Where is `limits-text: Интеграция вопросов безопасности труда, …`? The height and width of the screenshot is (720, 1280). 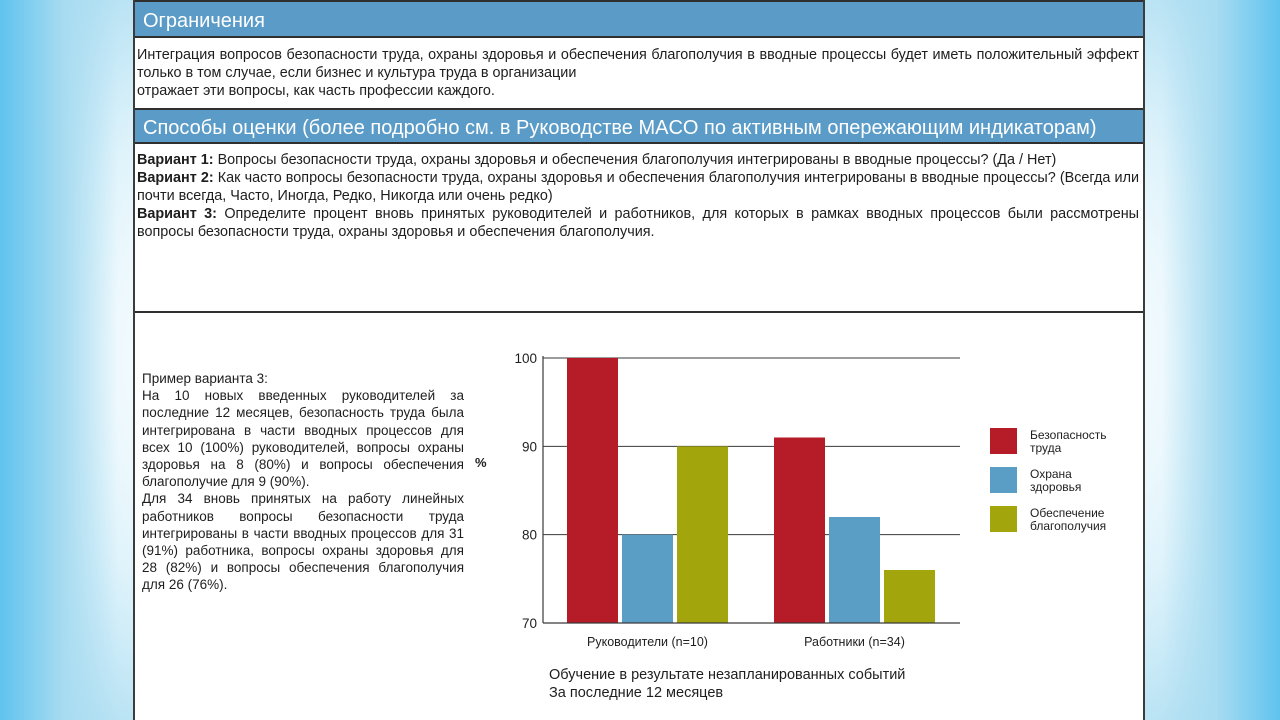
limits-text: Интеграция вопросов безопасности труда, … is located at coordinates (638, 73).